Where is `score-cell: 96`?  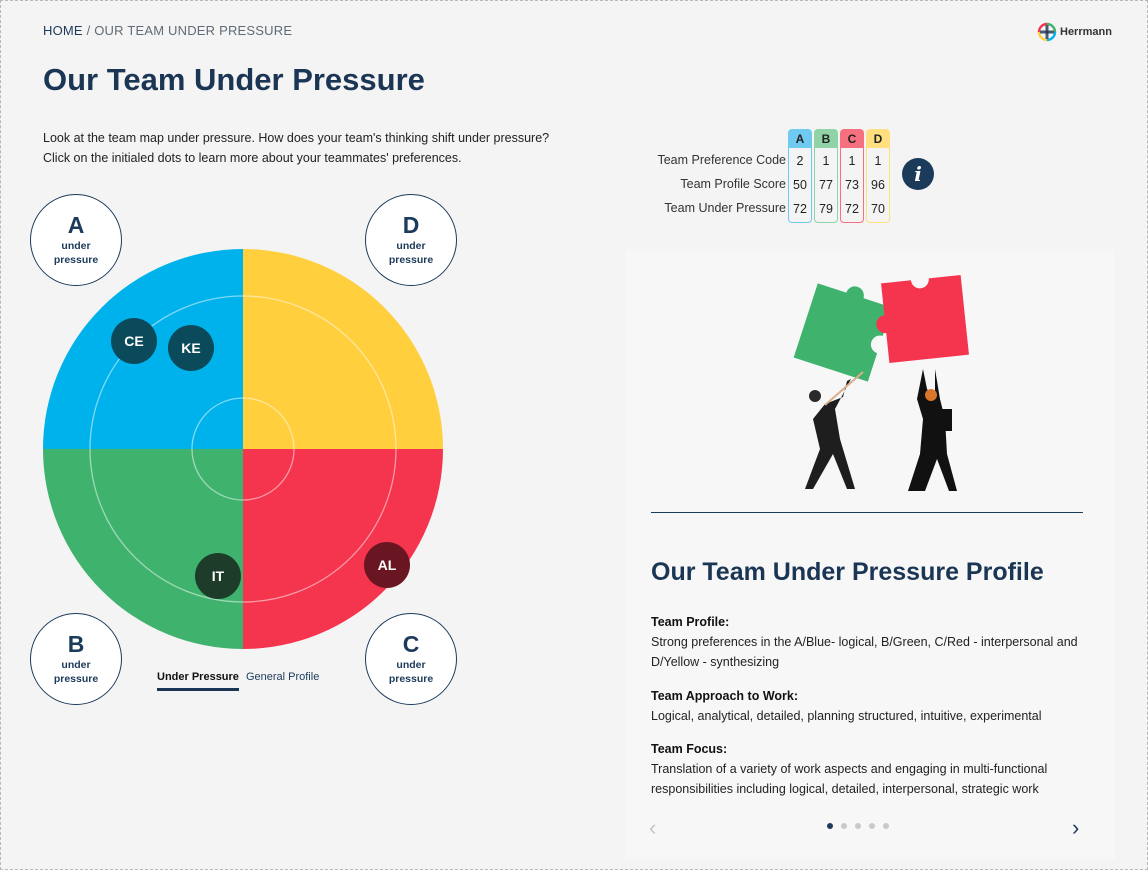 score-cell: 96 is located at coordinates (878, 185).